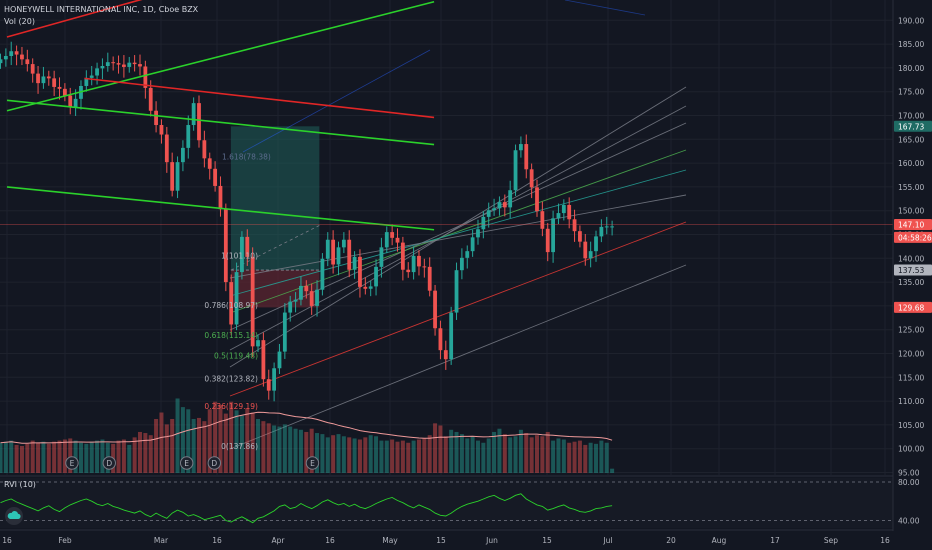 This screenshot has height=550, width=932. What do you see at coordinates (161, 540) in the screenshot?
I see `time-tick-label: Mar` at bounding box center [161, 540].